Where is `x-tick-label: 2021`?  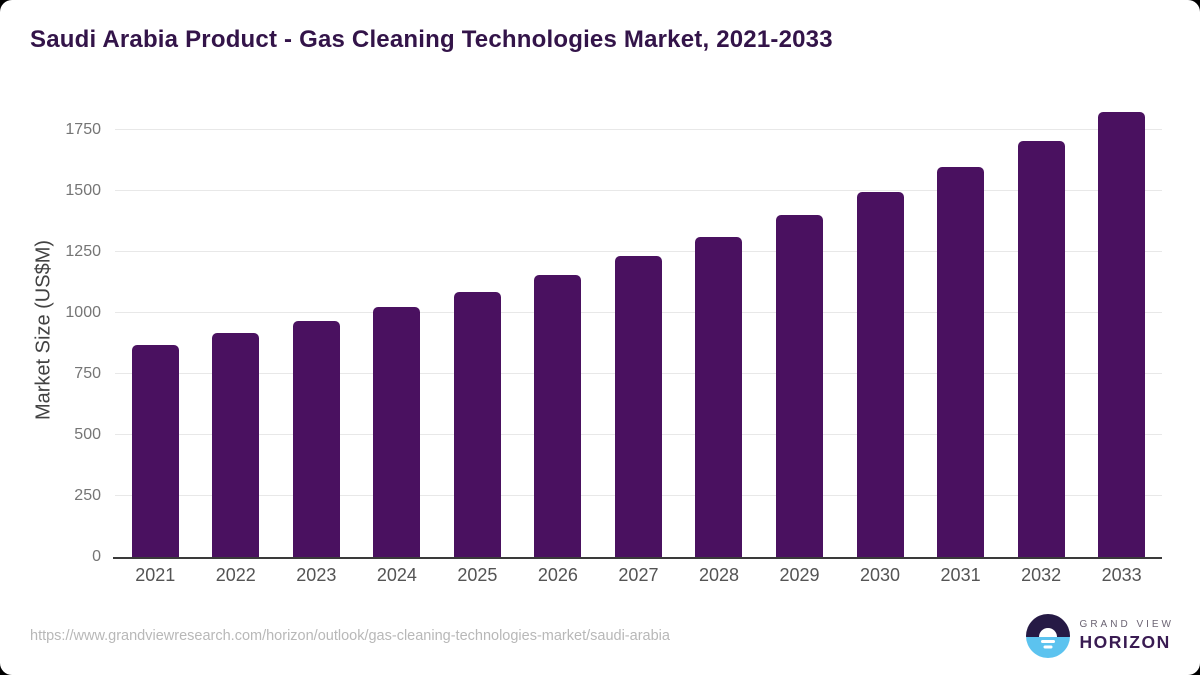 x-tick-label: 2021 is located at coordinates (155, 575).